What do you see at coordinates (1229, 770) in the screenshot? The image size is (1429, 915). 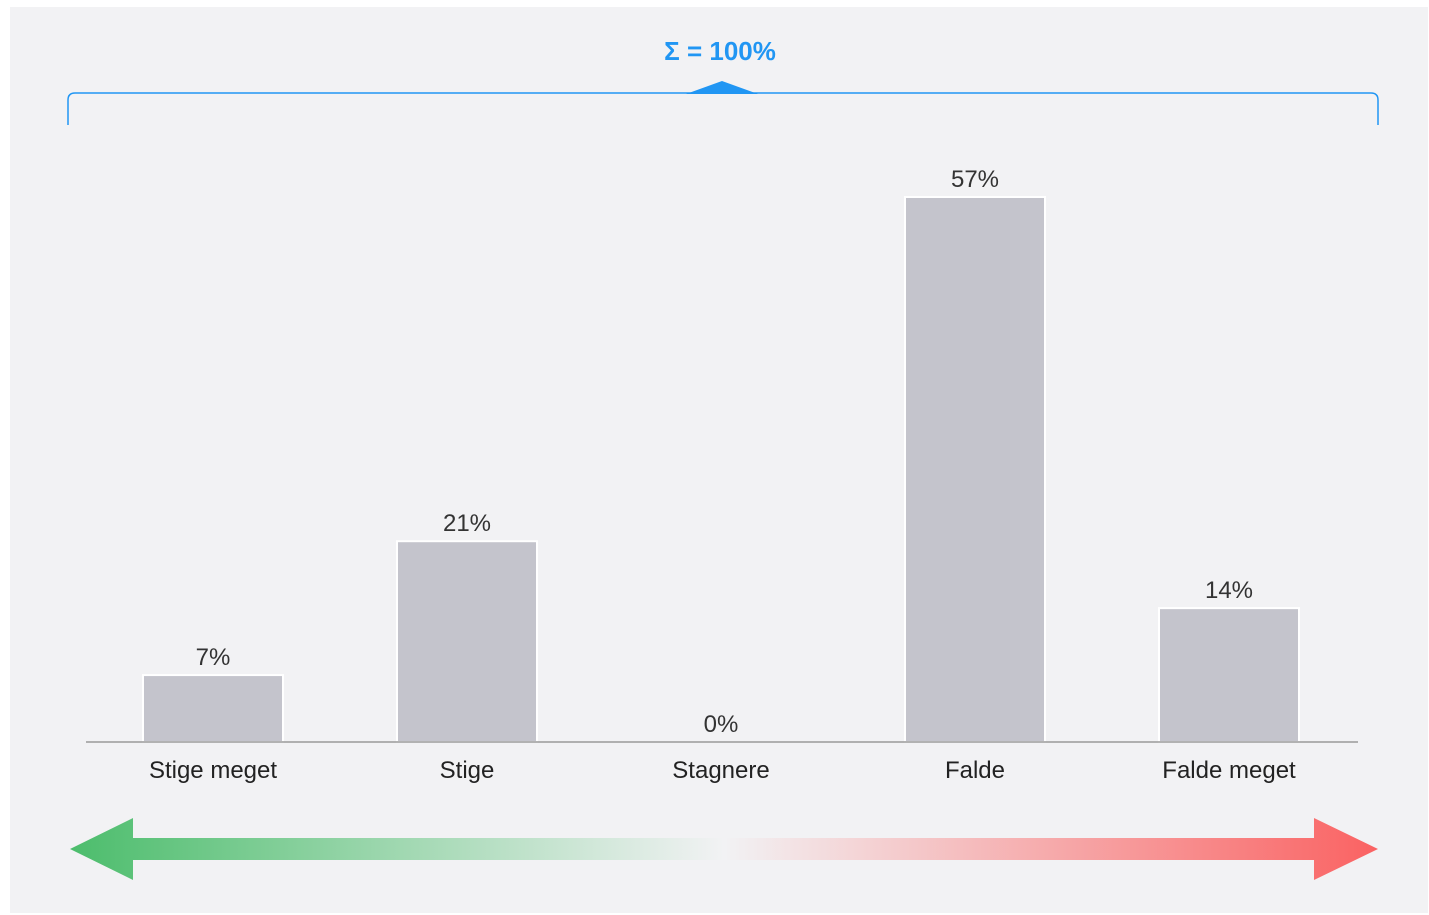 I see `category-label-4: Falde meget` at bounding box center [1229, 770].